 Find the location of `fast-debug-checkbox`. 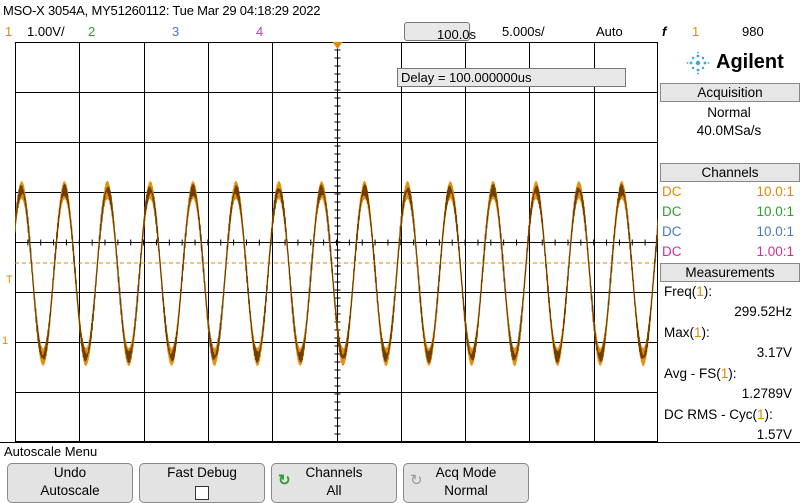

fast-debug-checkbox is located at coordinates (202, 493).